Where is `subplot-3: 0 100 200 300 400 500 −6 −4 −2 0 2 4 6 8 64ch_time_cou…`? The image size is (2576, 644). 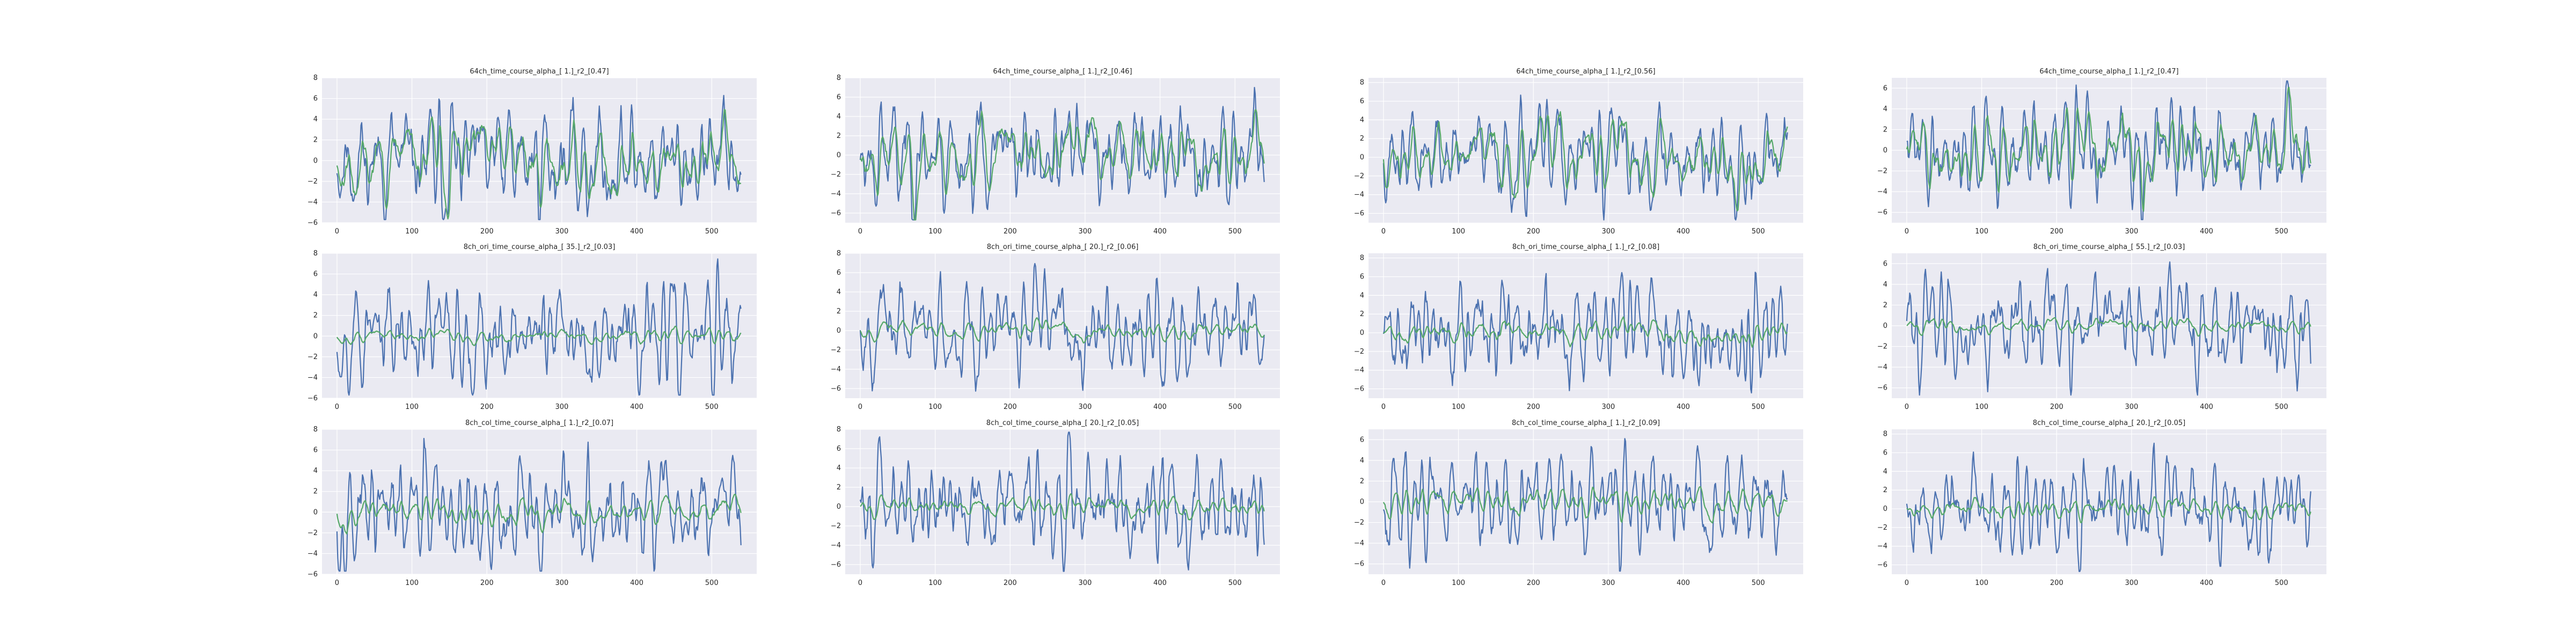
subplot-3: 0 100 200 300 400 500 −6 −4 −2 0 2 4 6 8 64ch_time_cou… is located at coordinates (1578, 152).